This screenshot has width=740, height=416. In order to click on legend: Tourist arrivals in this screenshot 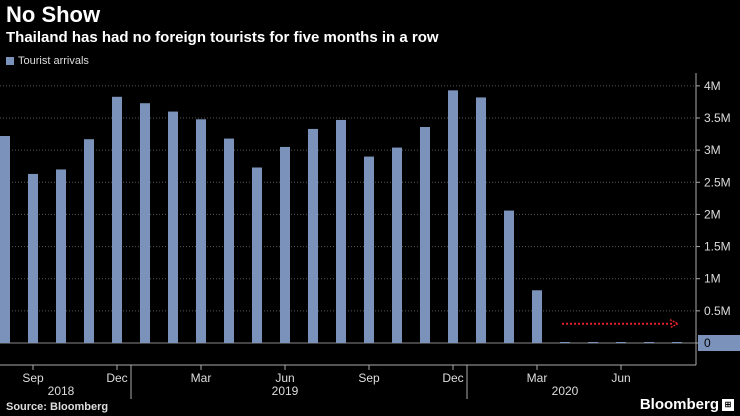, I will do `click(47, 61)`.